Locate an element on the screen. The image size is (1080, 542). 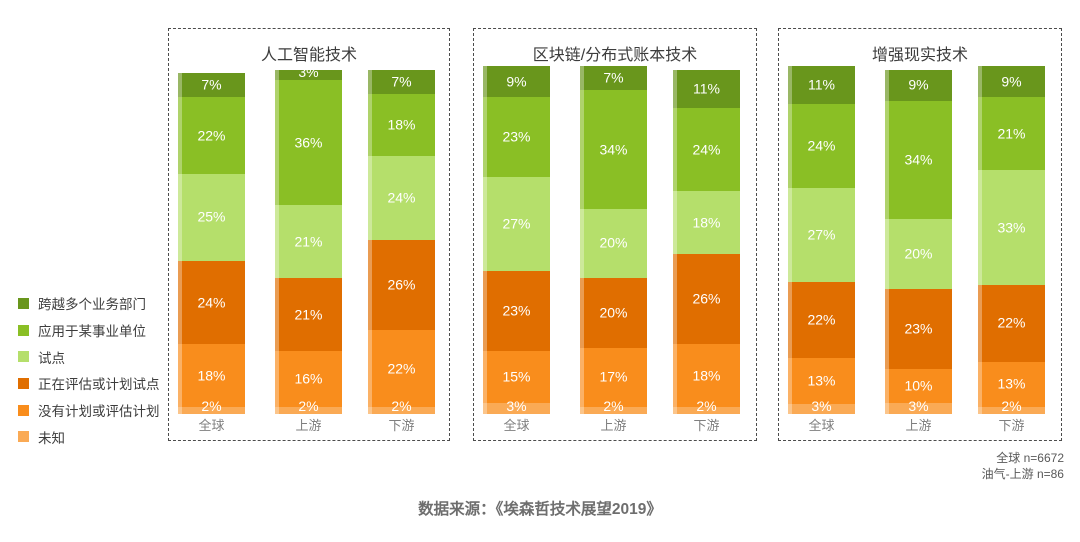
stacked-bar-上游: 7% 34% 20% 20% 17% 2% is located at coordinates (613, 240).